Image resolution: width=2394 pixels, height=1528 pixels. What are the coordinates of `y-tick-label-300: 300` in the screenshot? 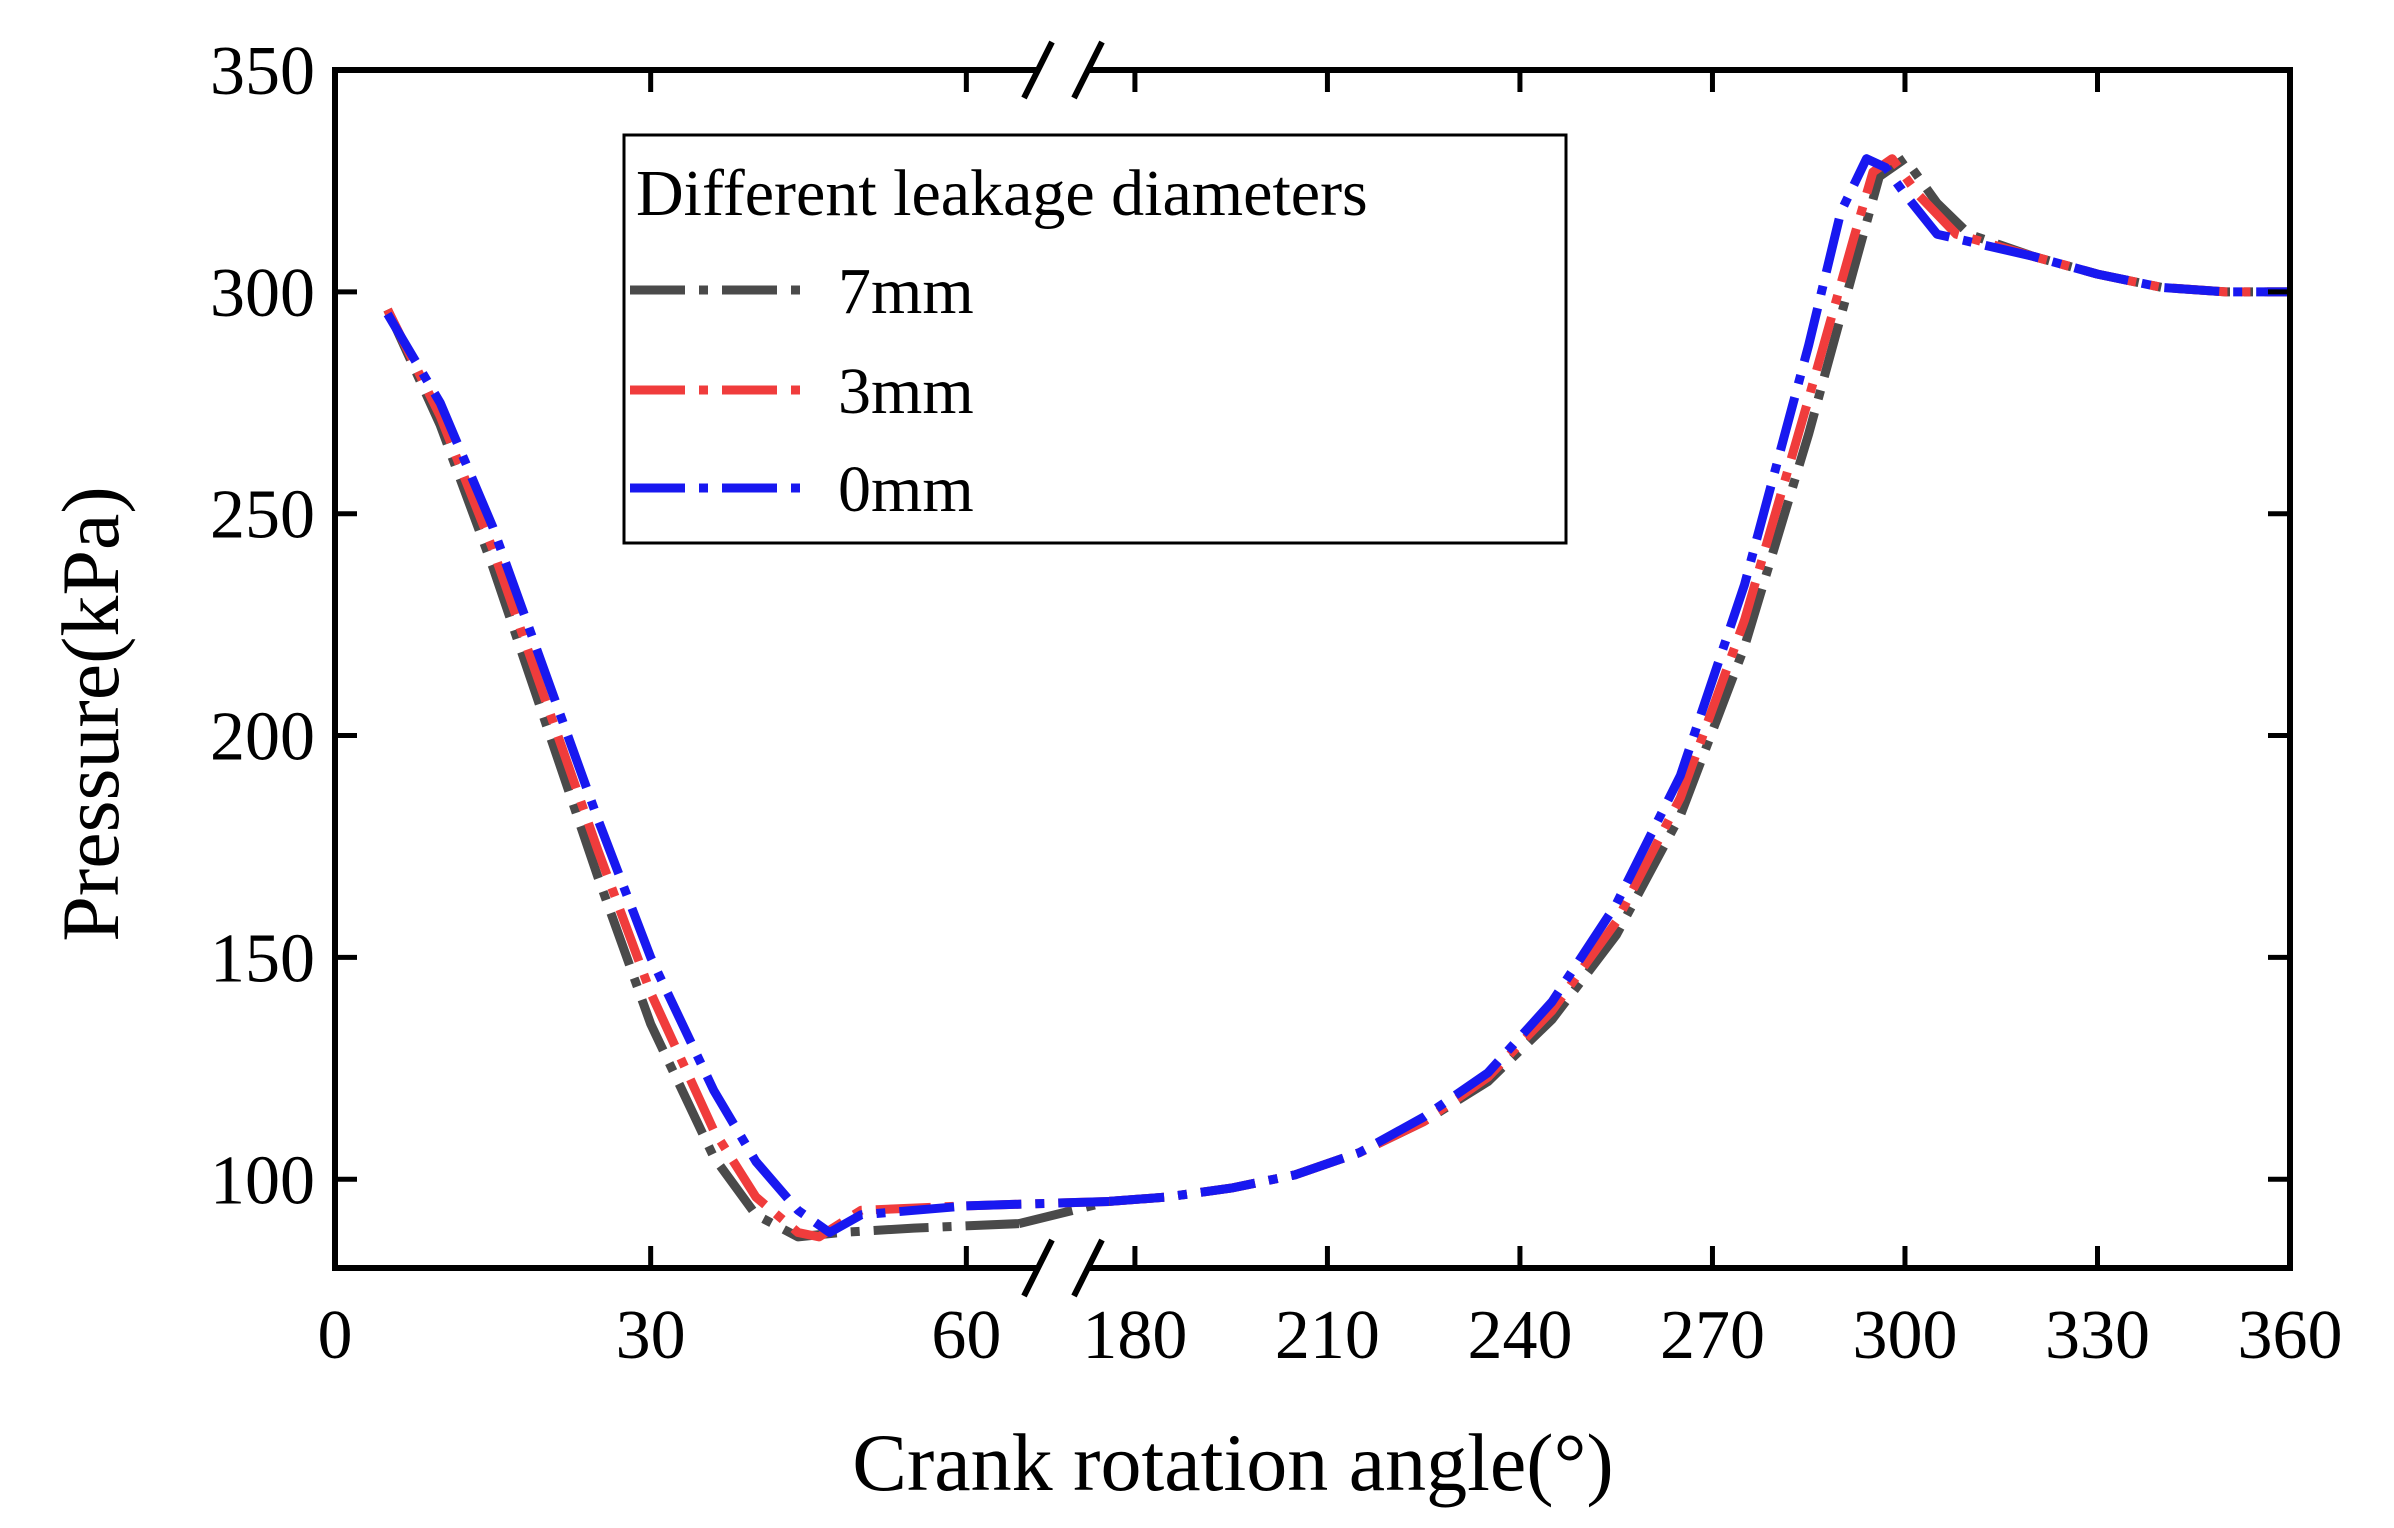 It's located at (262, 293).